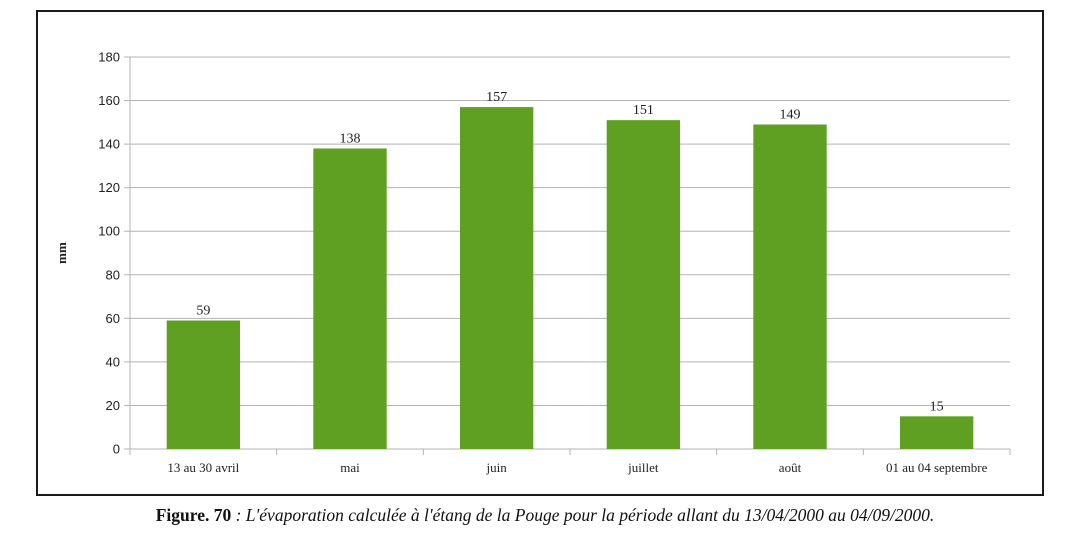  I want to click on data-label: 157, so click(496, 97).